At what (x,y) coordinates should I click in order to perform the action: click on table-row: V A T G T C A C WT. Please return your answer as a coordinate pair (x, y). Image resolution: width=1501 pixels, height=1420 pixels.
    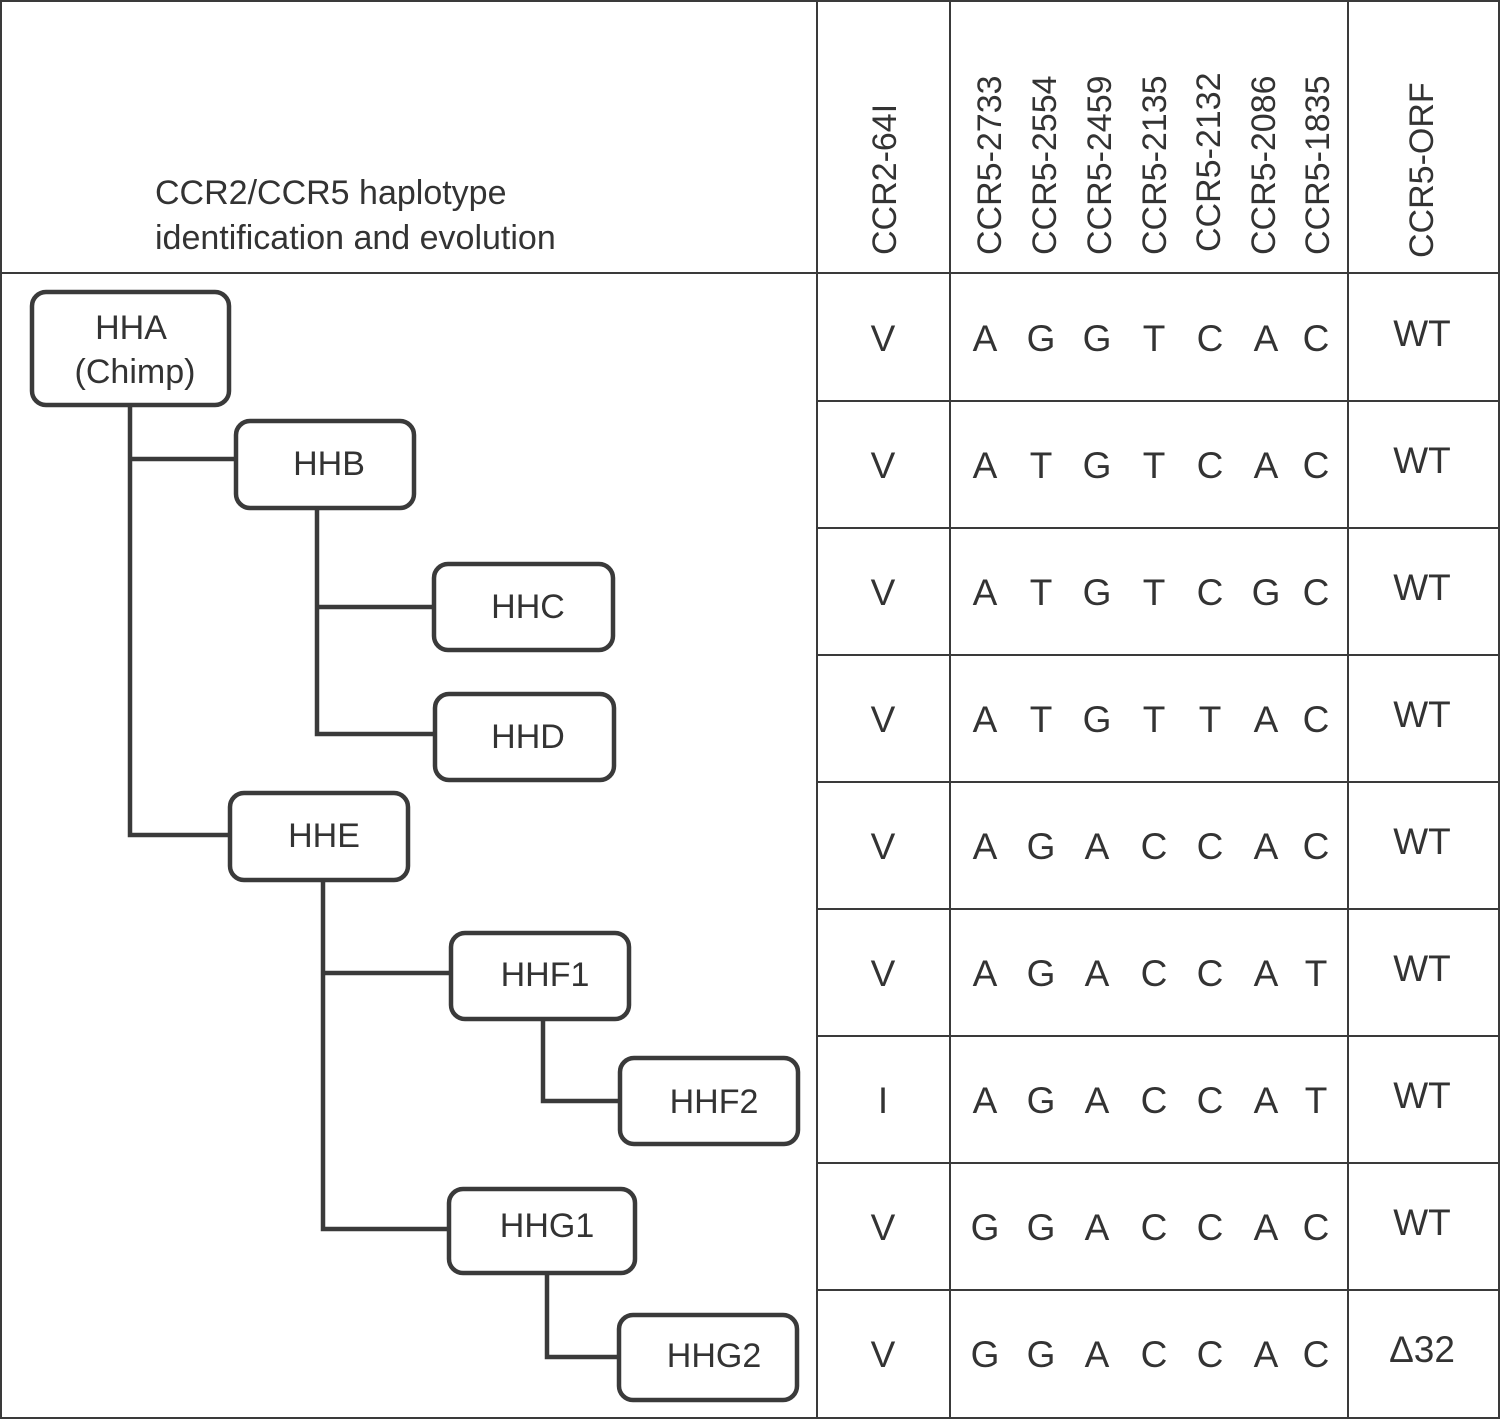
    Looking at the image, I should click on (1161, 463).